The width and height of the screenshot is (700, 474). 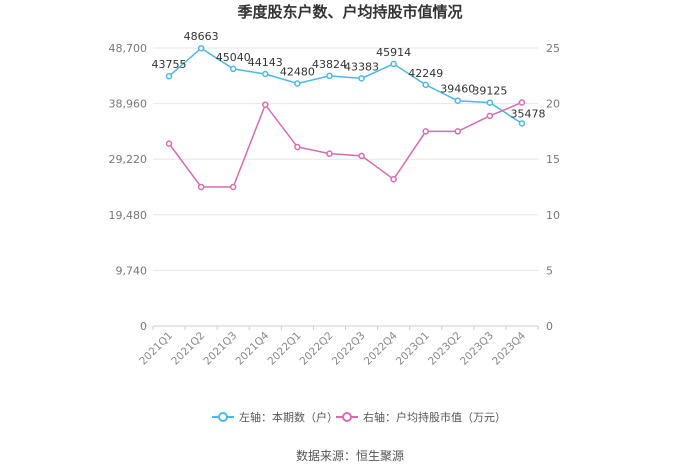 What do you see at coordinates (288, 417) in the screenshot?
I see `legend-label-left: 左轴：本期数（户）` at bounding box center [288, 417].